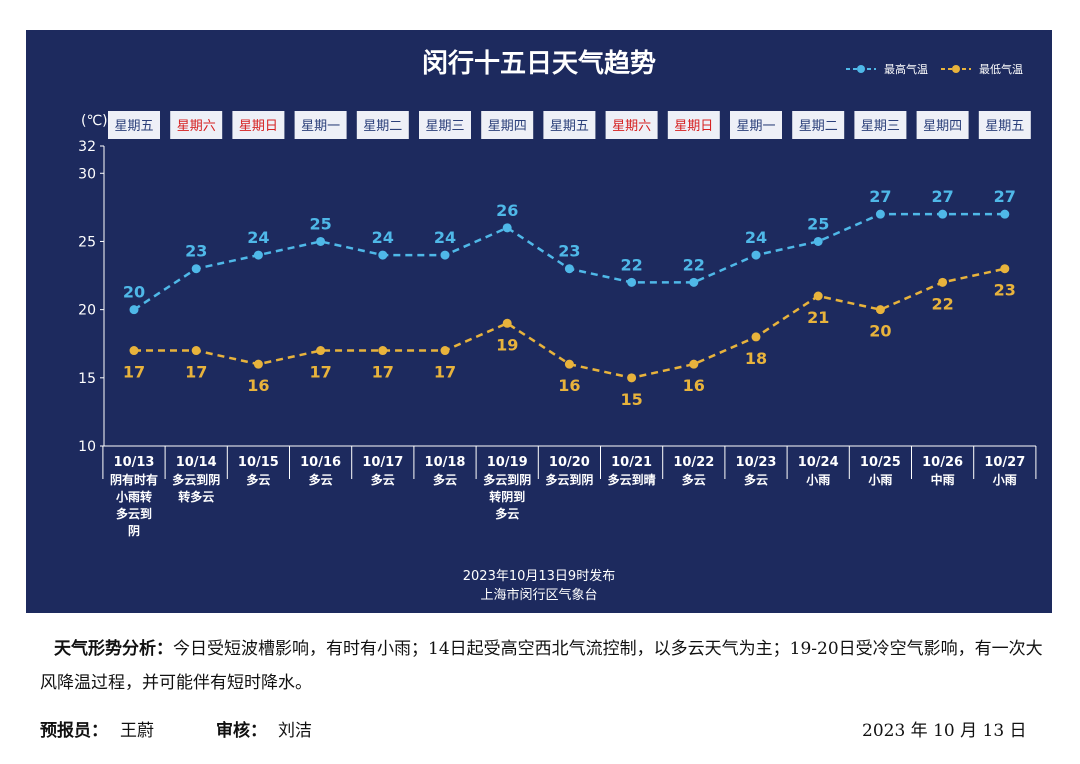 Image resolution: width=1080 pixels, height=764 pixels. Describe the element at coordinates (382, 462) in the screenshot. I see `x-tick-label: 10/17` at that location.